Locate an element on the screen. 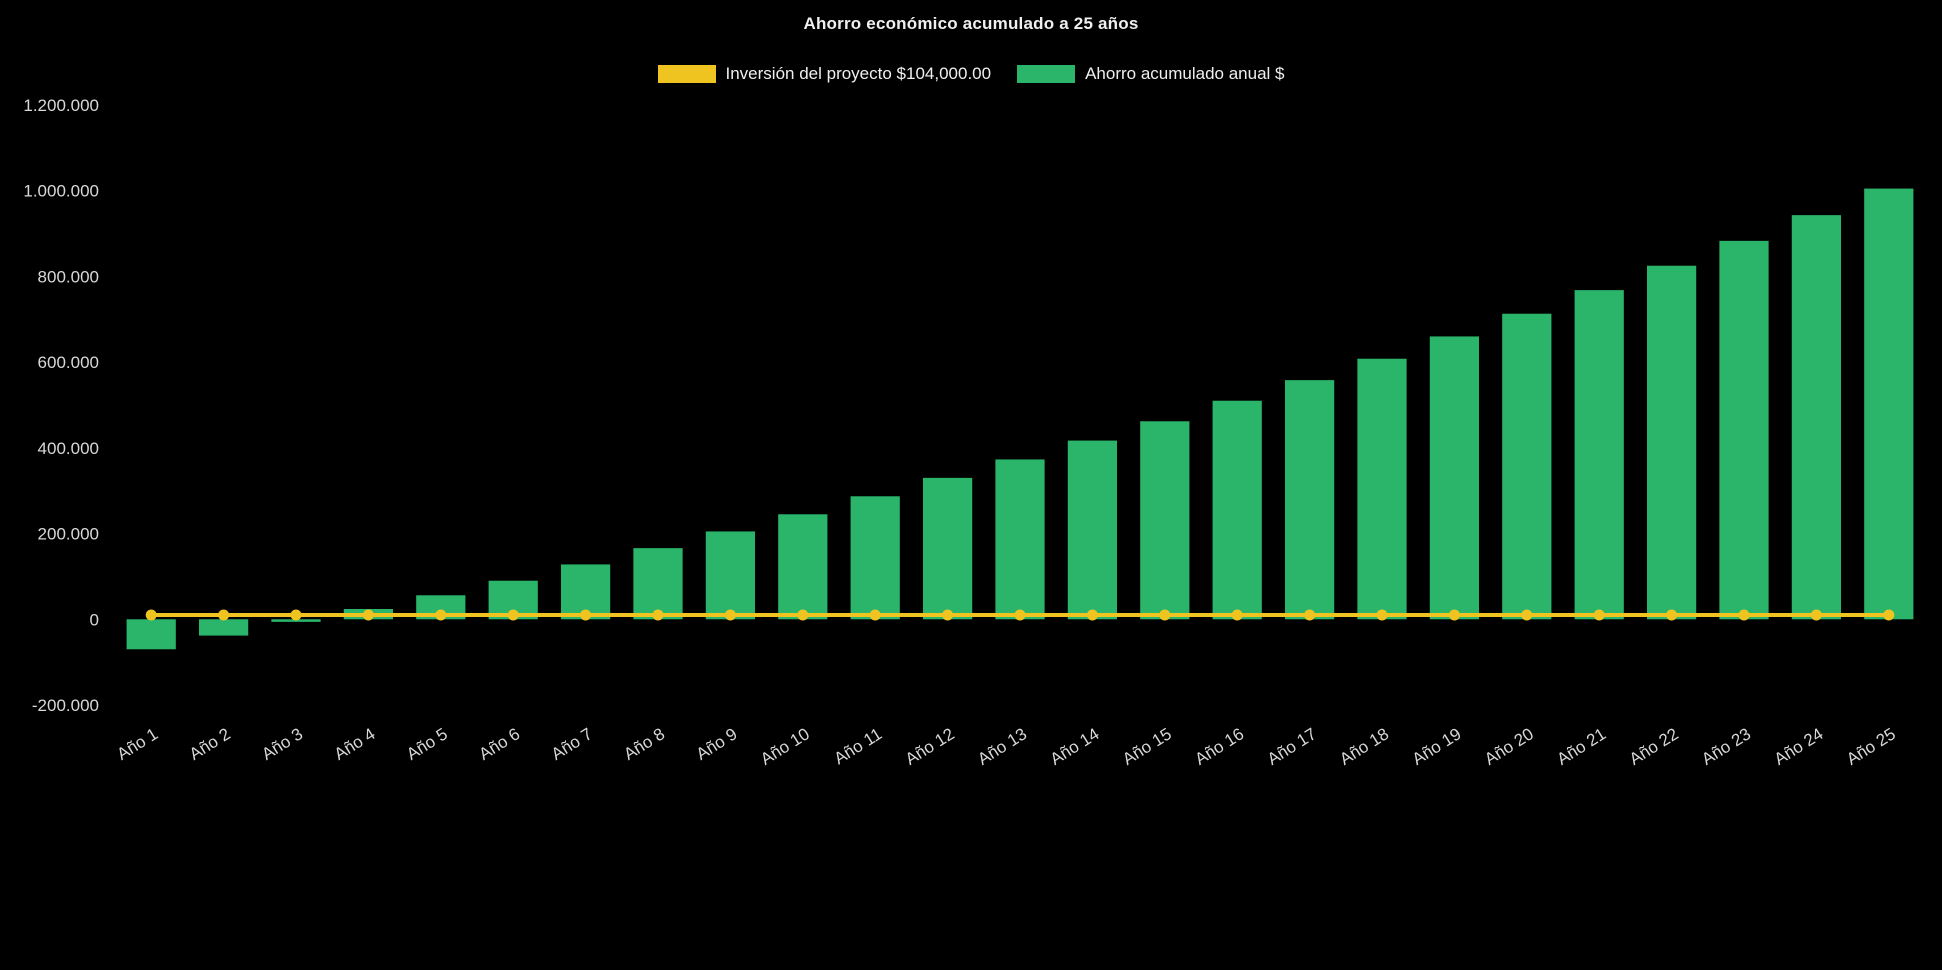 Image resolution: width=1942 pixels, height=970 pixels. x-axis-label-Año 15: Año 15 is located at coordinates (1147, 746).